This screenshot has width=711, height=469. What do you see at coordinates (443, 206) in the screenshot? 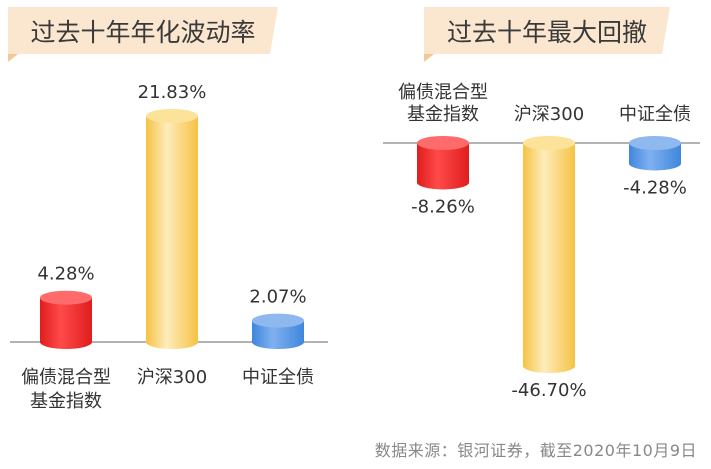
I see `data-label-1: -8.26%` at bounding box center [443, 206].